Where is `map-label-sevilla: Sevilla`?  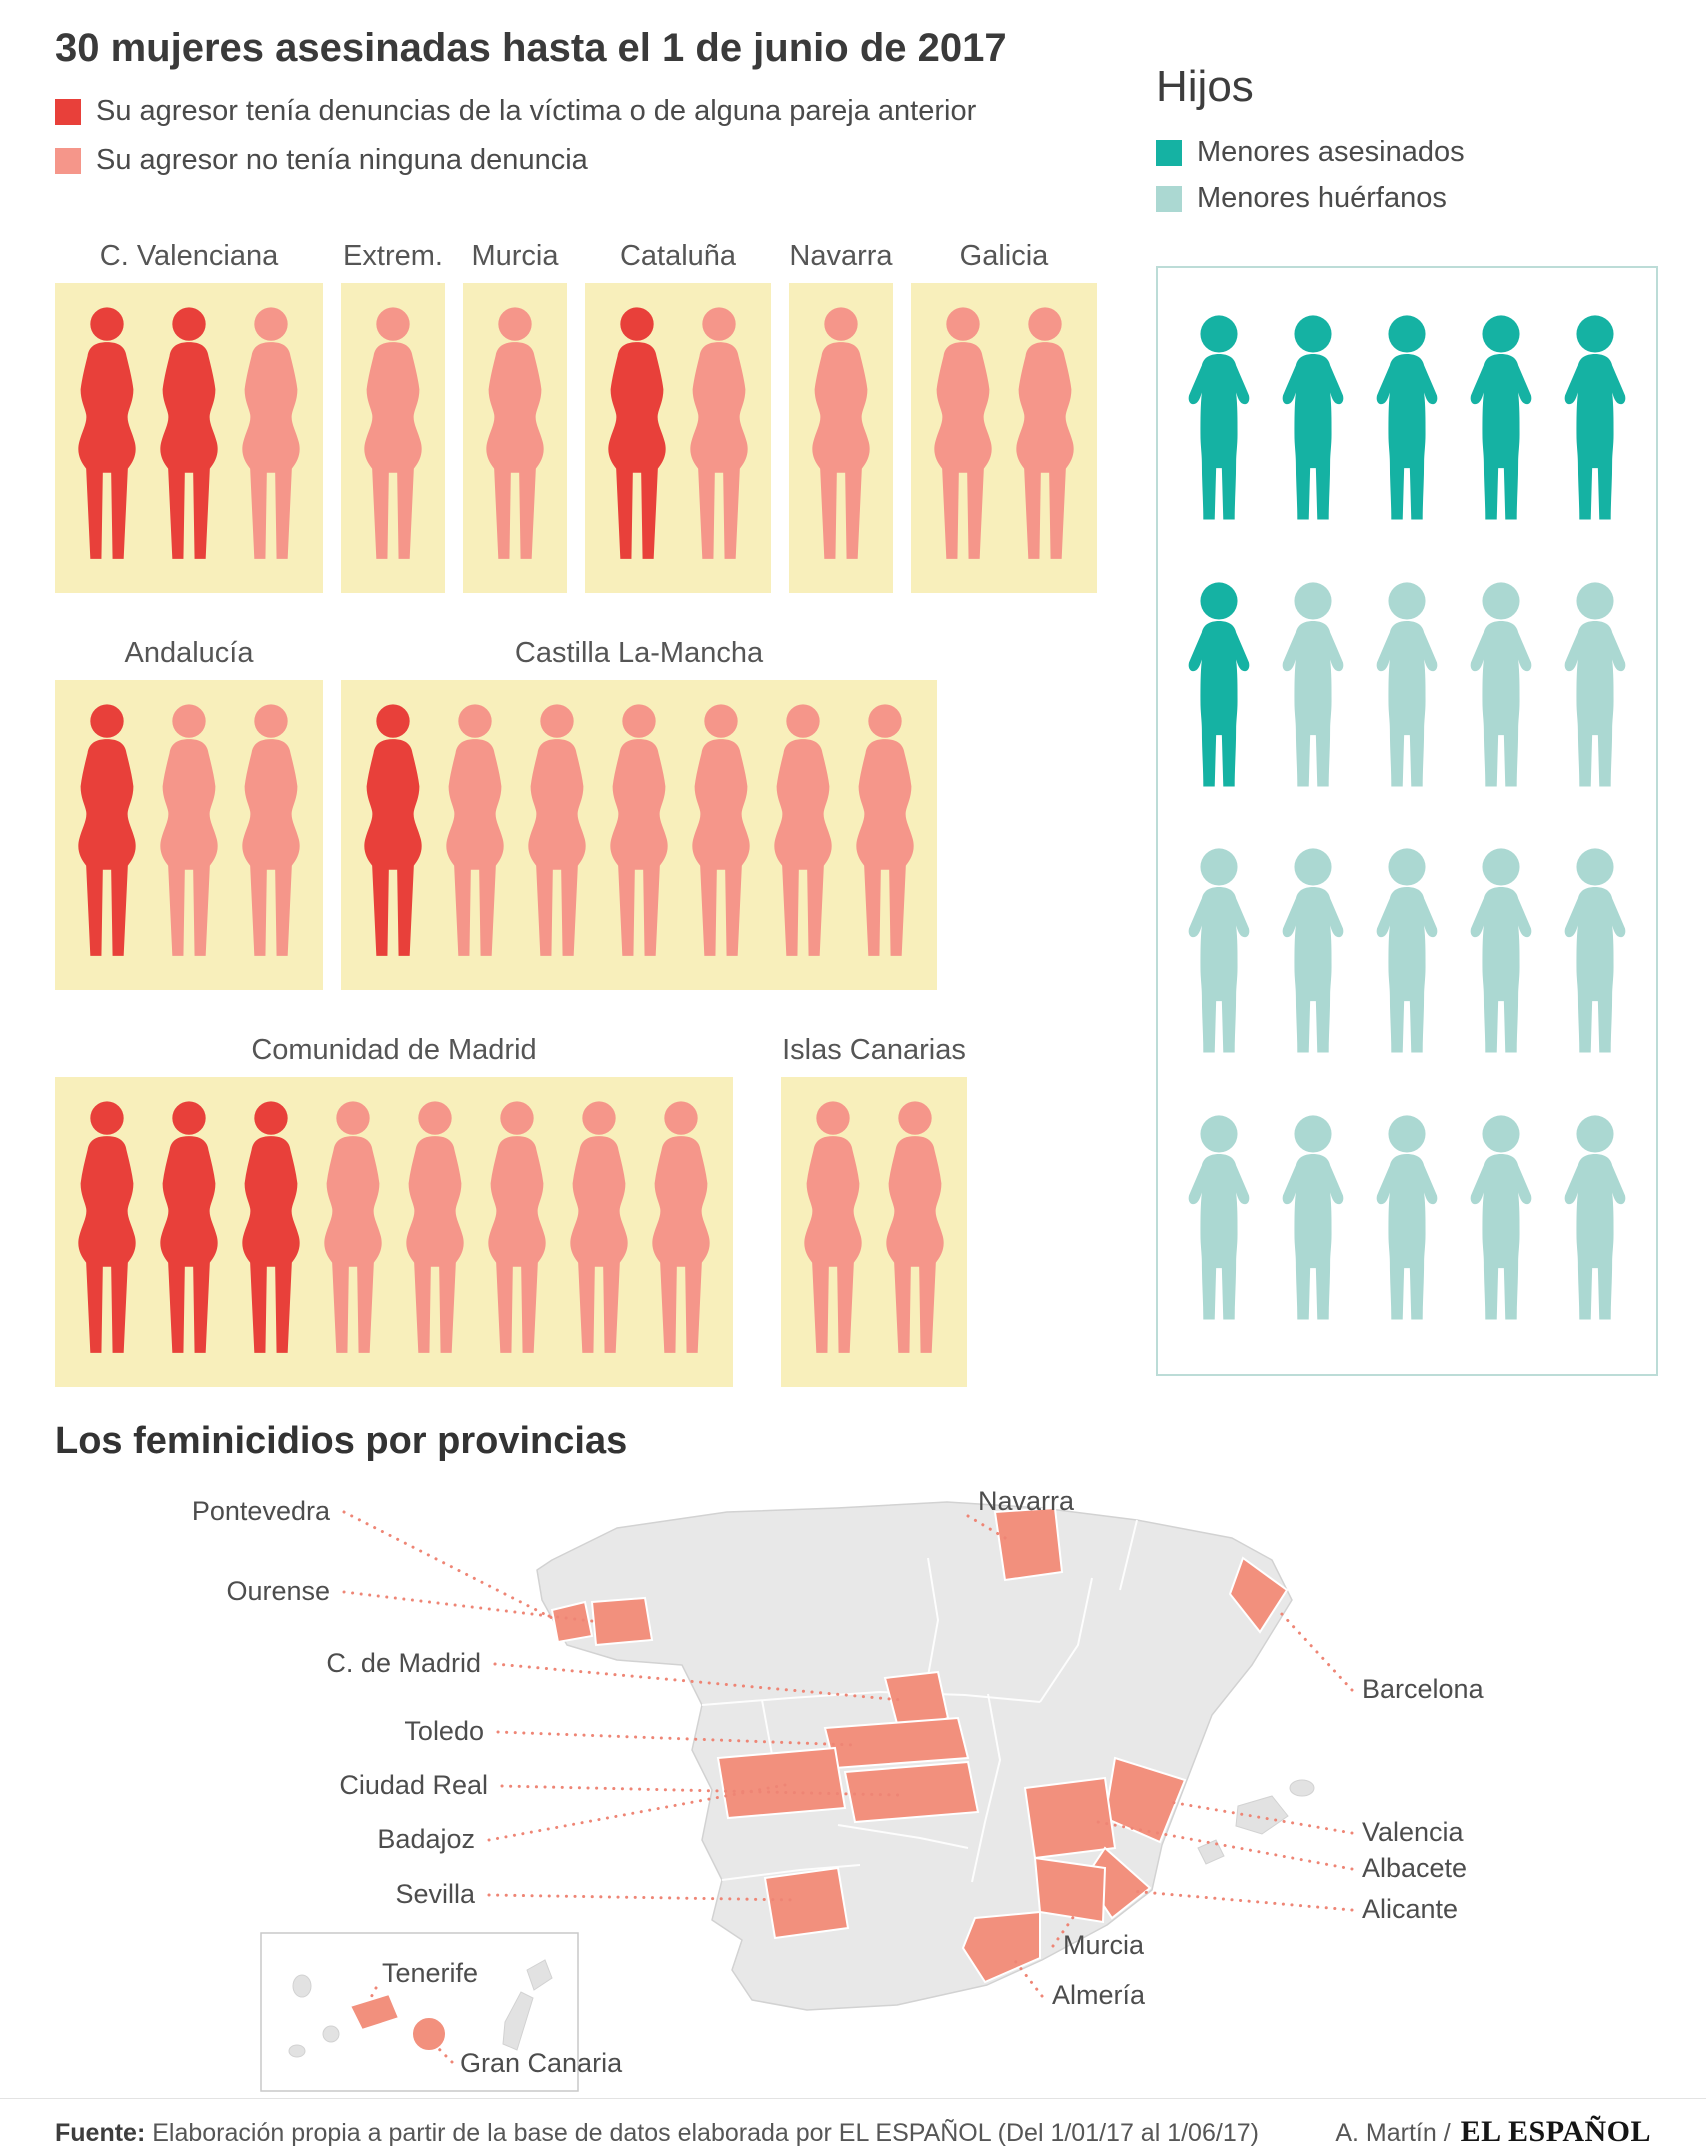
map-label-sevilla: Sevilla is located at coordinates (435, 1894).